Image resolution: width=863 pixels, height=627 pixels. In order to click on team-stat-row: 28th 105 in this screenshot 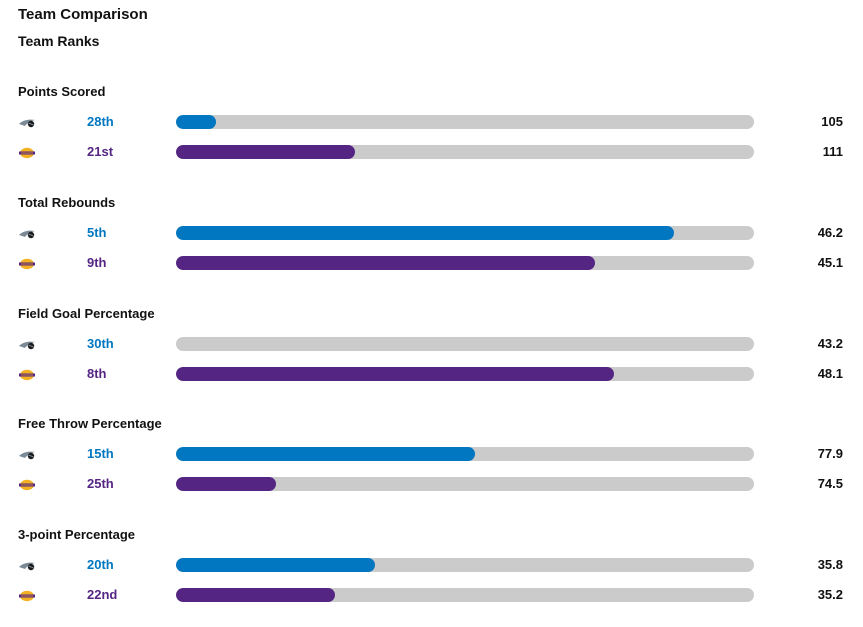, I will do `click(431, 122)`.